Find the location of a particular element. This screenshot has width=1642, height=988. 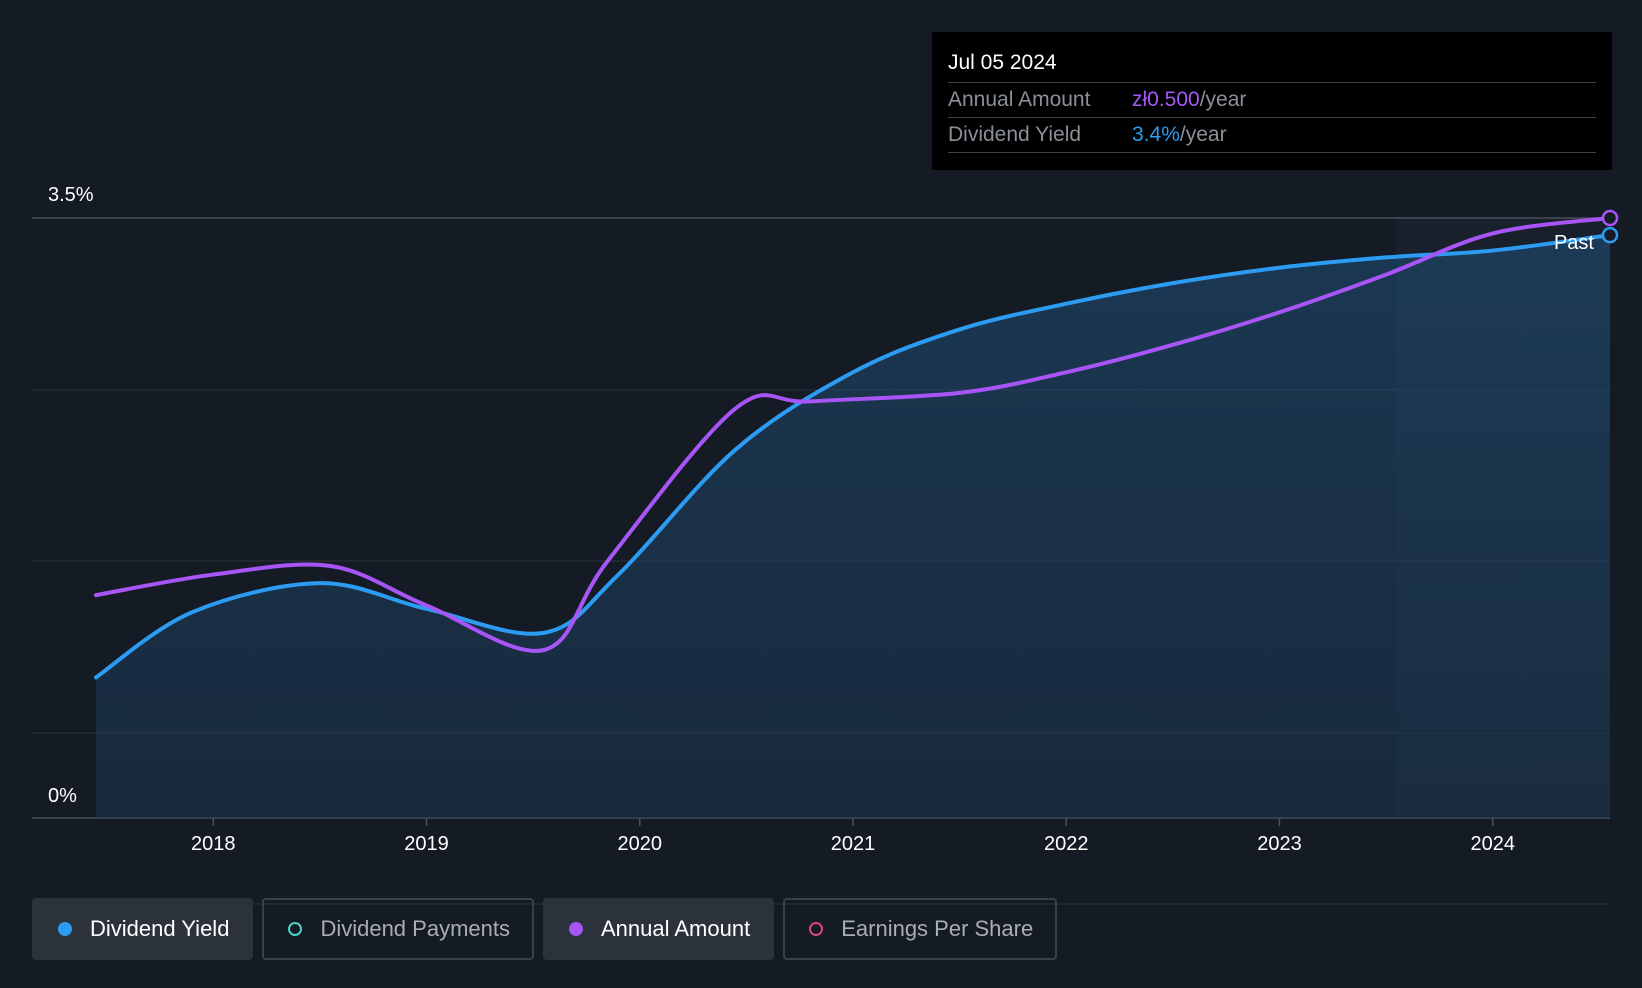

legend-label: Dividend Yield is located at coordinates (160, 928).